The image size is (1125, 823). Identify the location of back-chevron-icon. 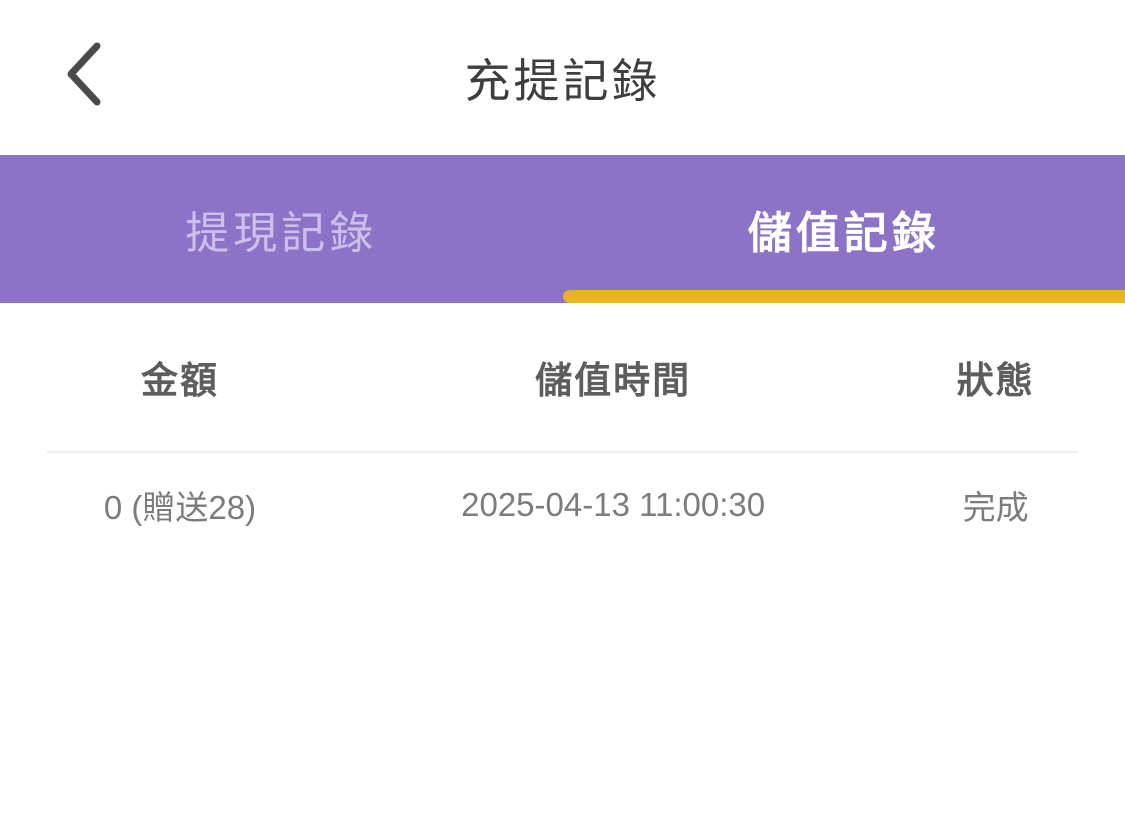
(84, 73).